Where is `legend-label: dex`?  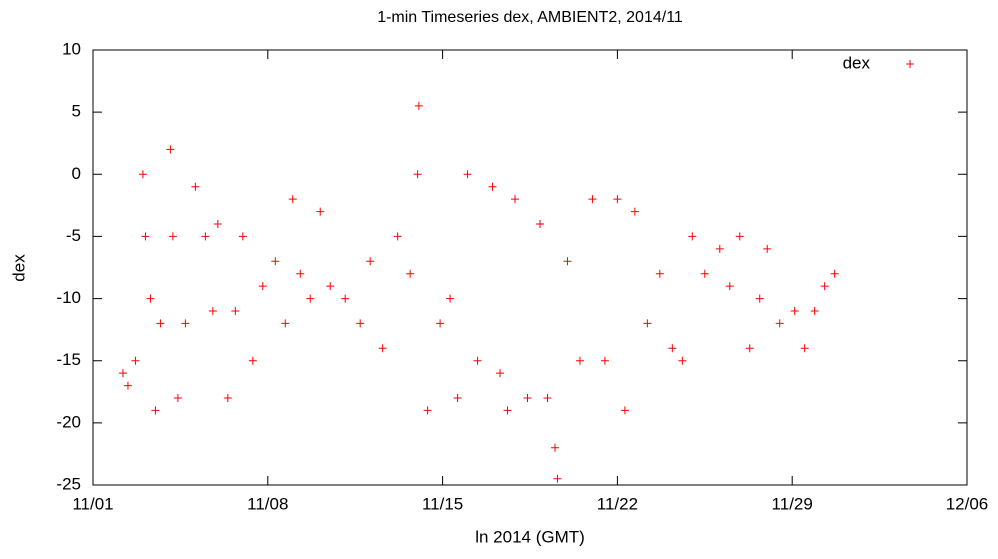 legend-label: dex is located at coordinates (857, 62).